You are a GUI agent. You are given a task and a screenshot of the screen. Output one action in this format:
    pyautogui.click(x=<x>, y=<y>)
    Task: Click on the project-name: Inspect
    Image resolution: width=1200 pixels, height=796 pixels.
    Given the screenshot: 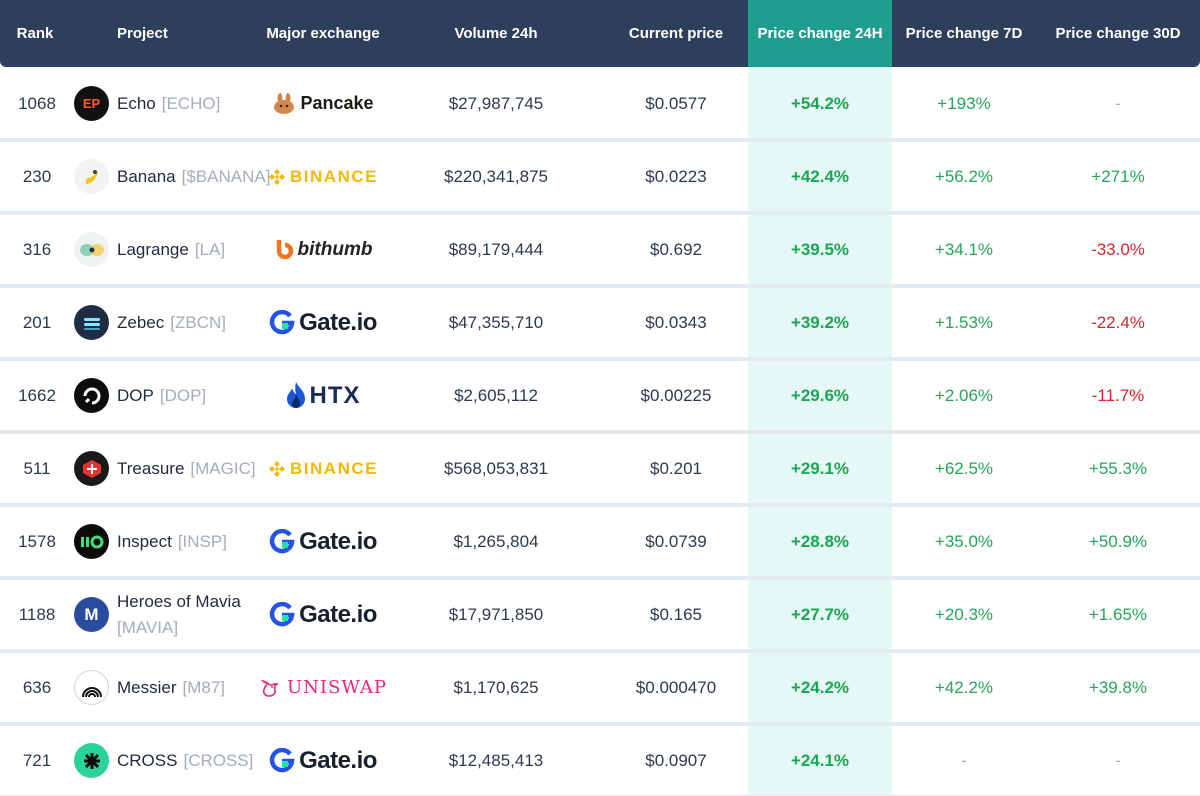 What is the action you would take?
    pyautogui.click(x=144, y=541)
    